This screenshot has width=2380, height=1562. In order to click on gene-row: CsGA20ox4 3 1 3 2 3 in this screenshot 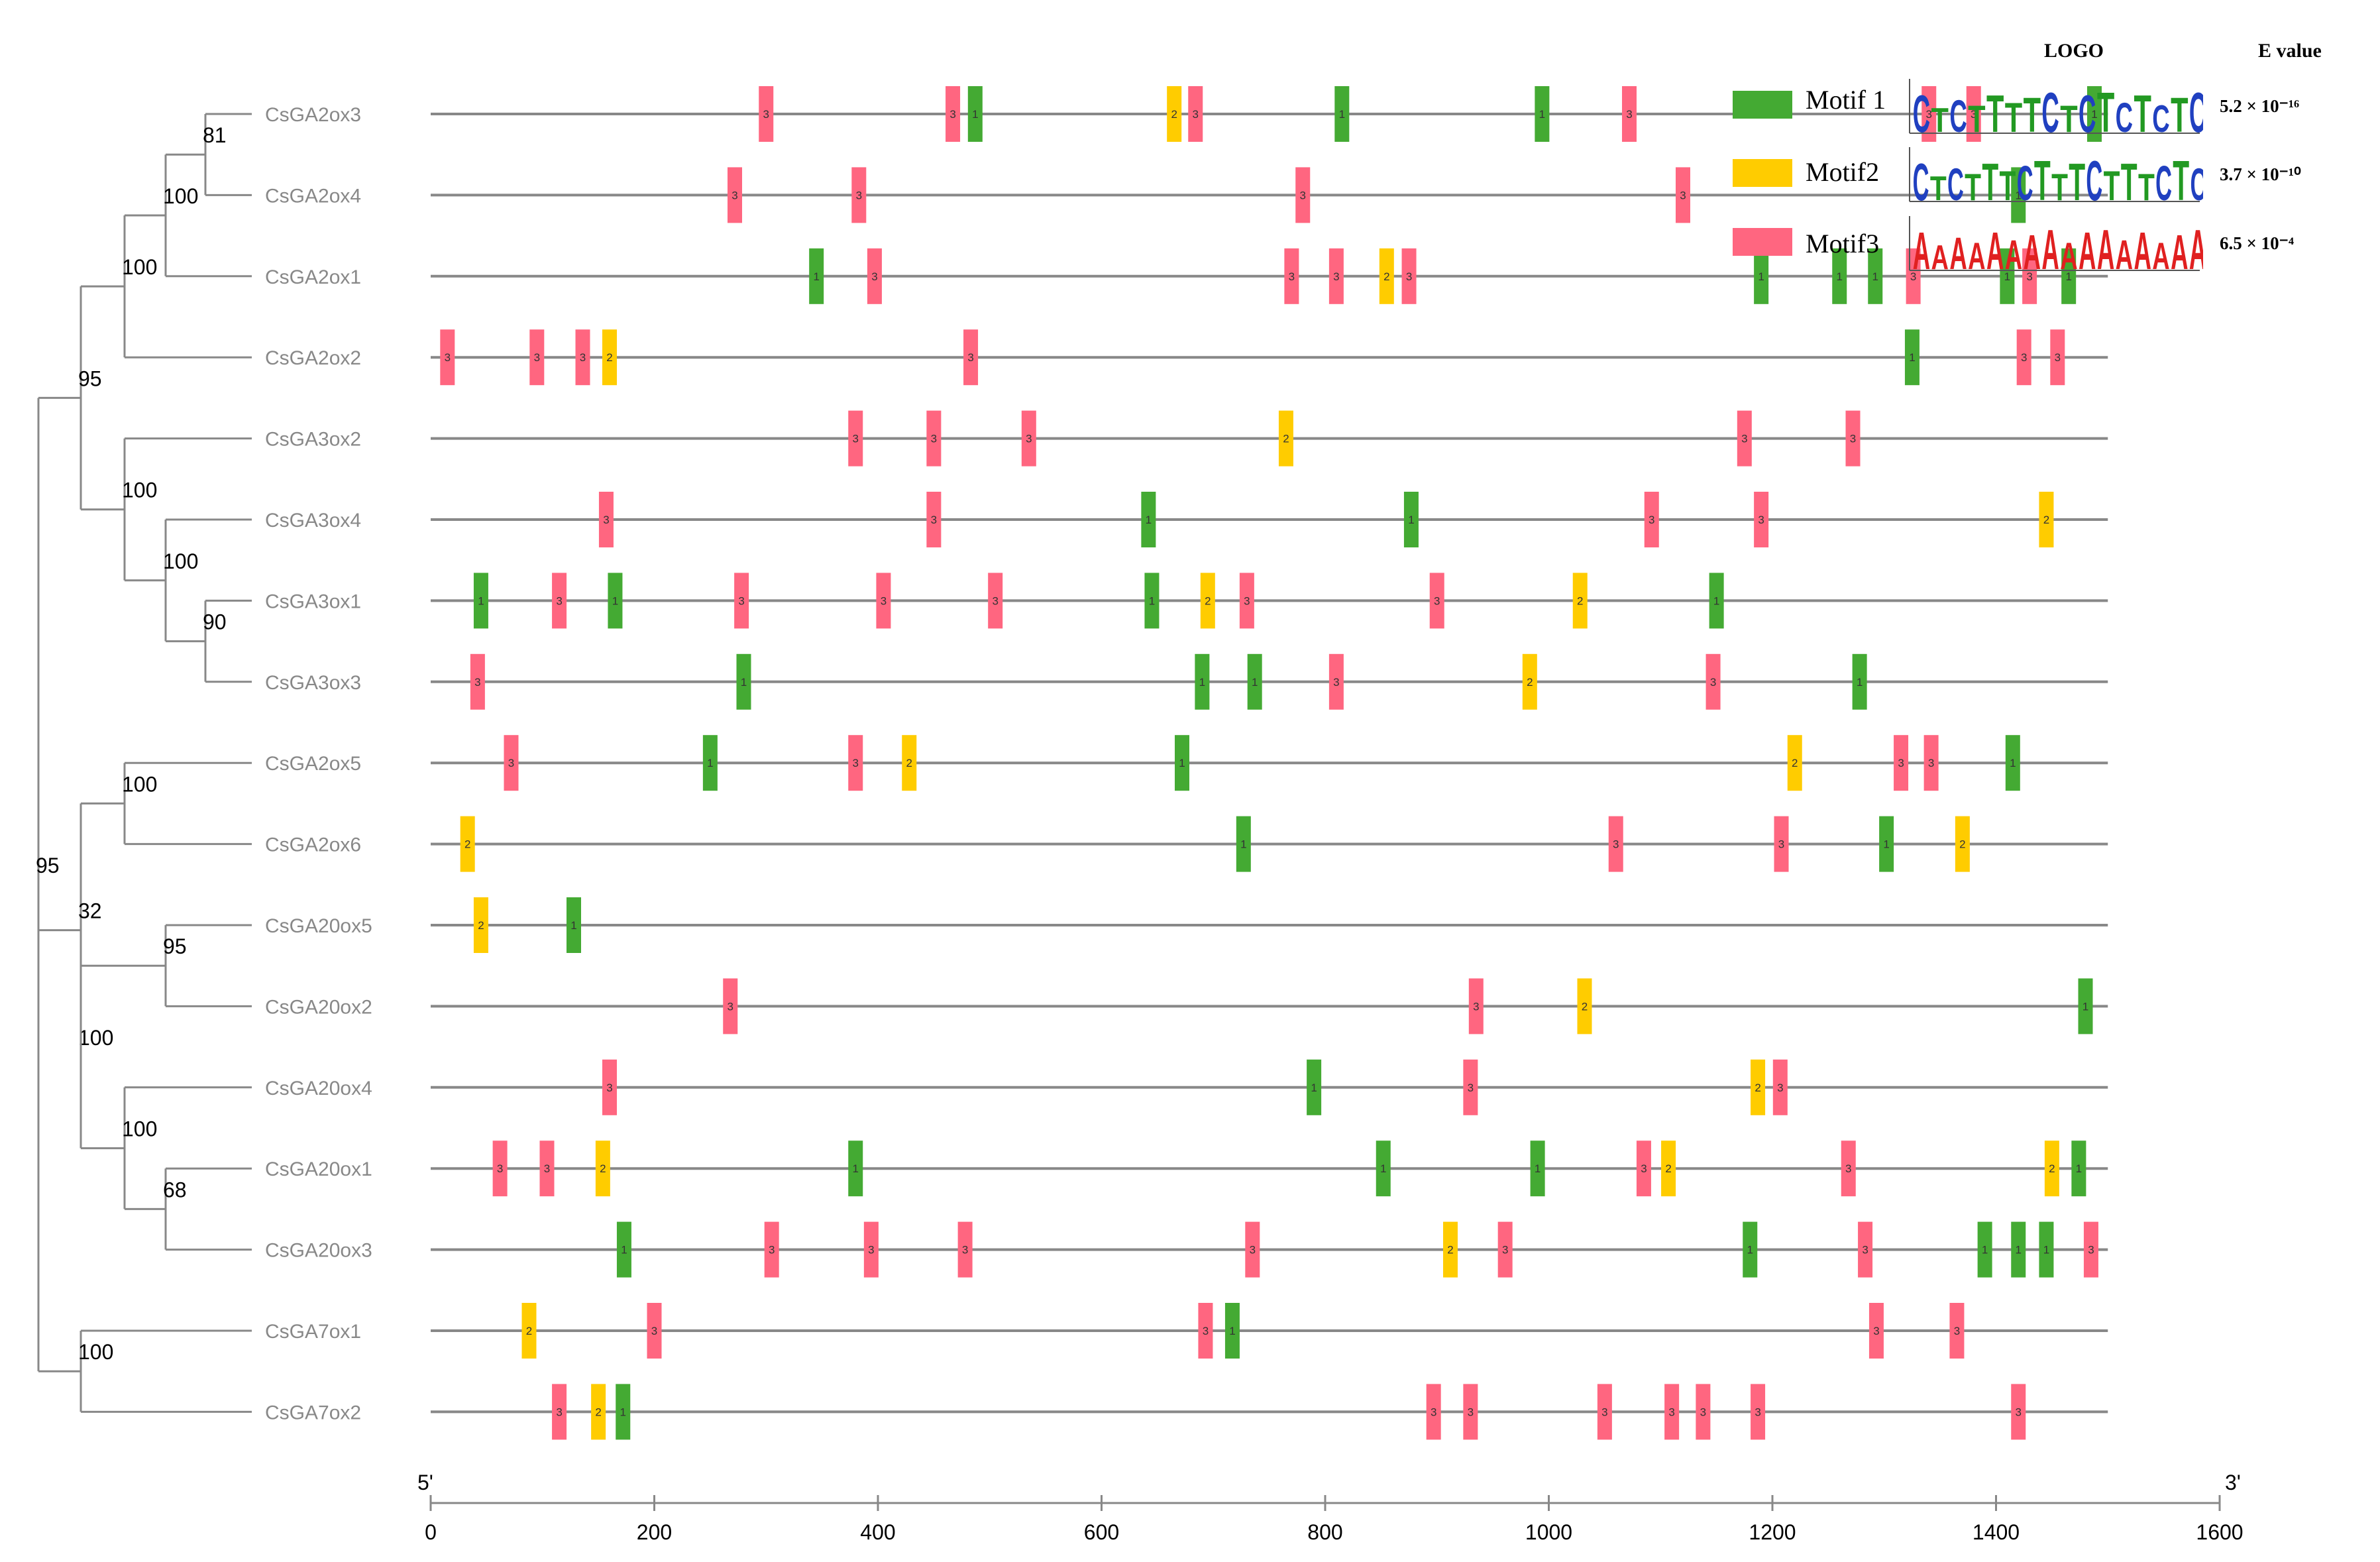, I will do `click(1186, 1087)`.